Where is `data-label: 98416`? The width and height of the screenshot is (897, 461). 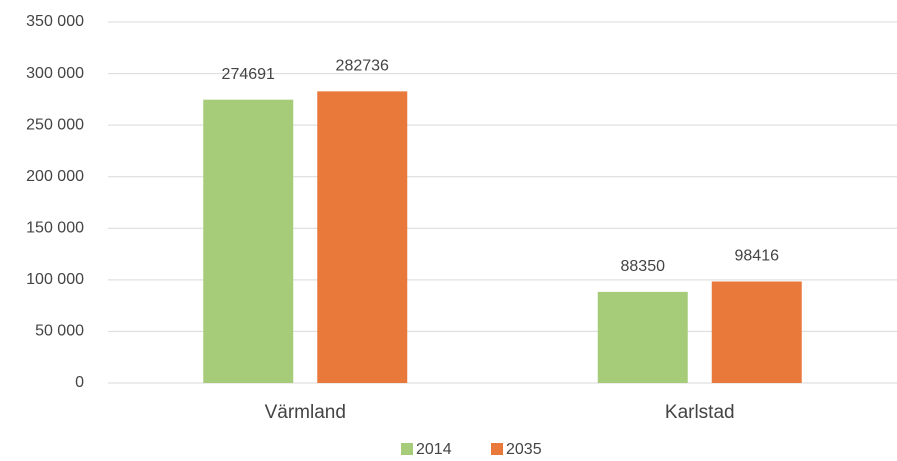 data-label: 98416 is located at coordinates (757, 256).